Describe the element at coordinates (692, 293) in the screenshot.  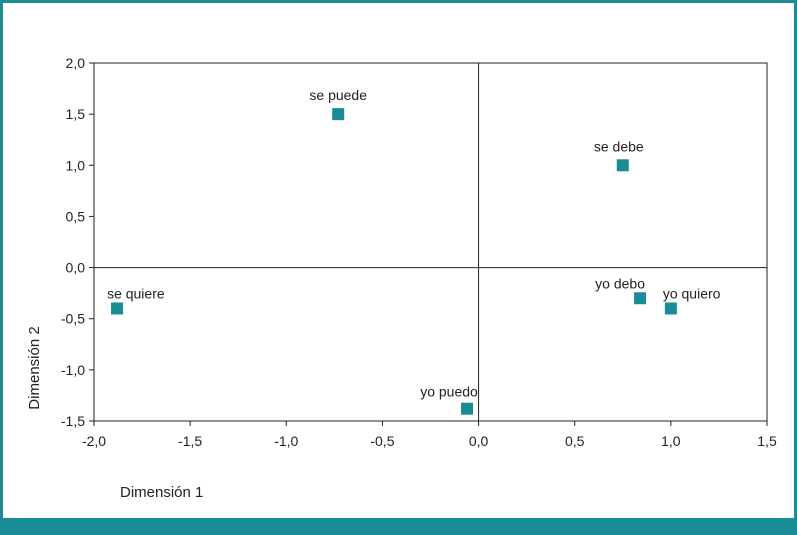
I see `data-point-label: yo quiero` at that location.